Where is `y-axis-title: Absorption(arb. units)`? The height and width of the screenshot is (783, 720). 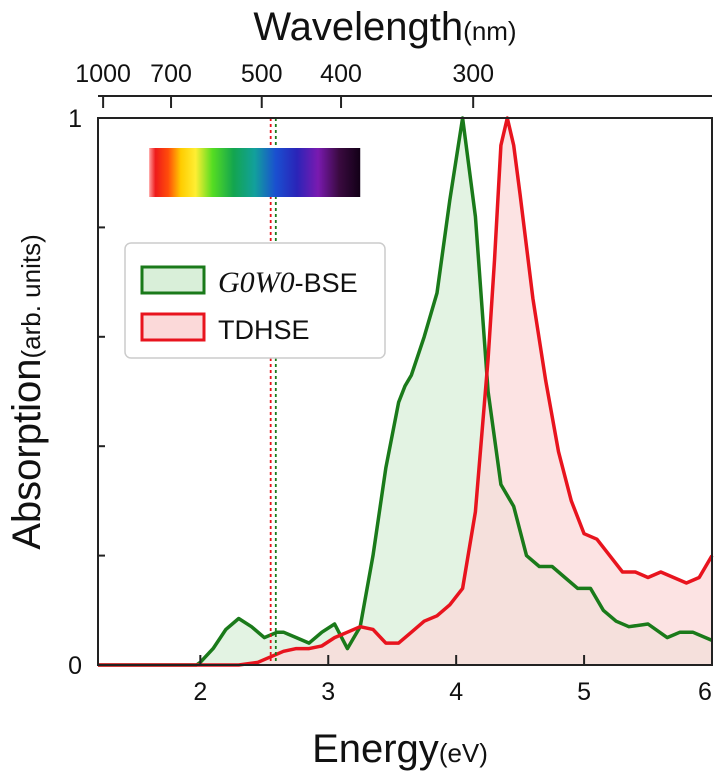
y-axis-title: Absorption(arb. units) is located at coordinates (27, 392).